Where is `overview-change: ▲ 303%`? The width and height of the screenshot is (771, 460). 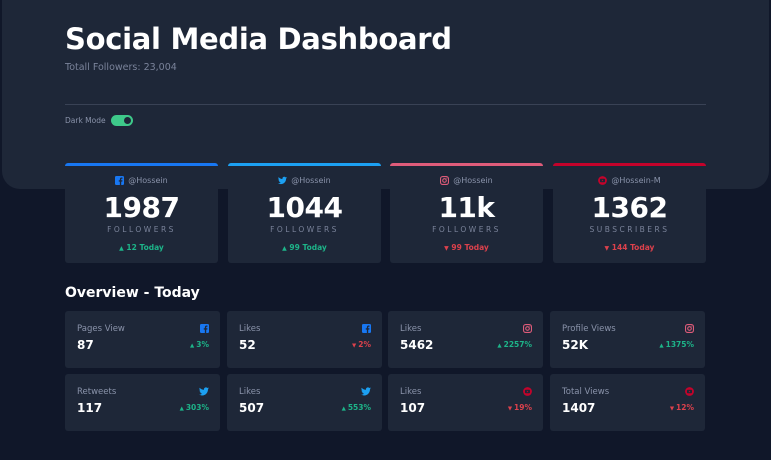 overview-change: ▲ 303% is located at coordinates (194, 407).